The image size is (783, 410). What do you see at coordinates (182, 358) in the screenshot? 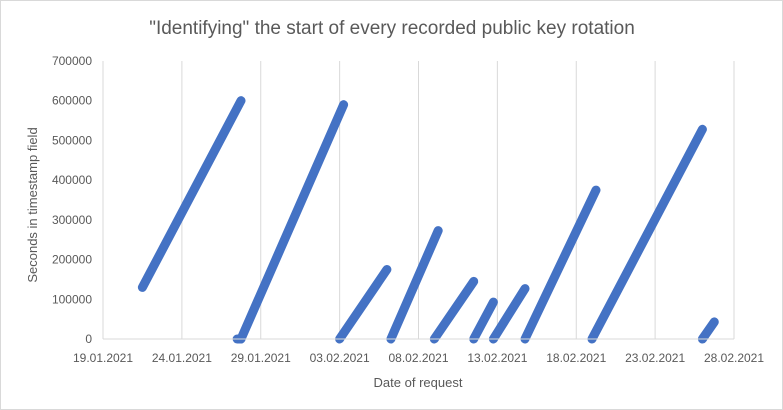
I see `x-tick-label: 24.01.2021` at bounding box center [182, 358].